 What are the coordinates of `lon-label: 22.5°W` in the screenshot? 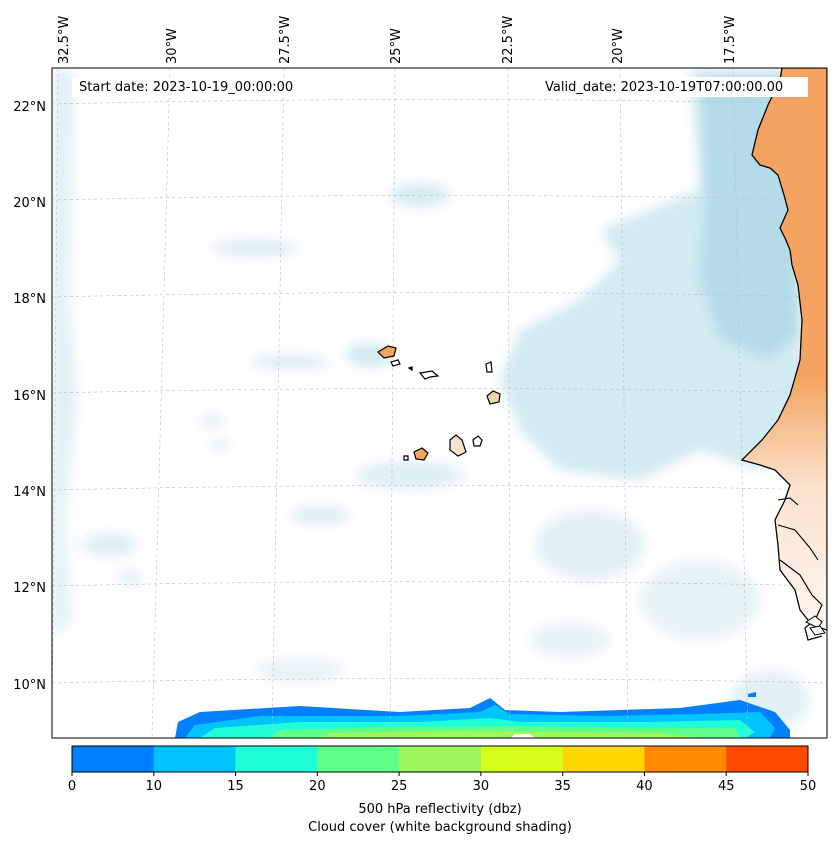 It's located at (508, 40).